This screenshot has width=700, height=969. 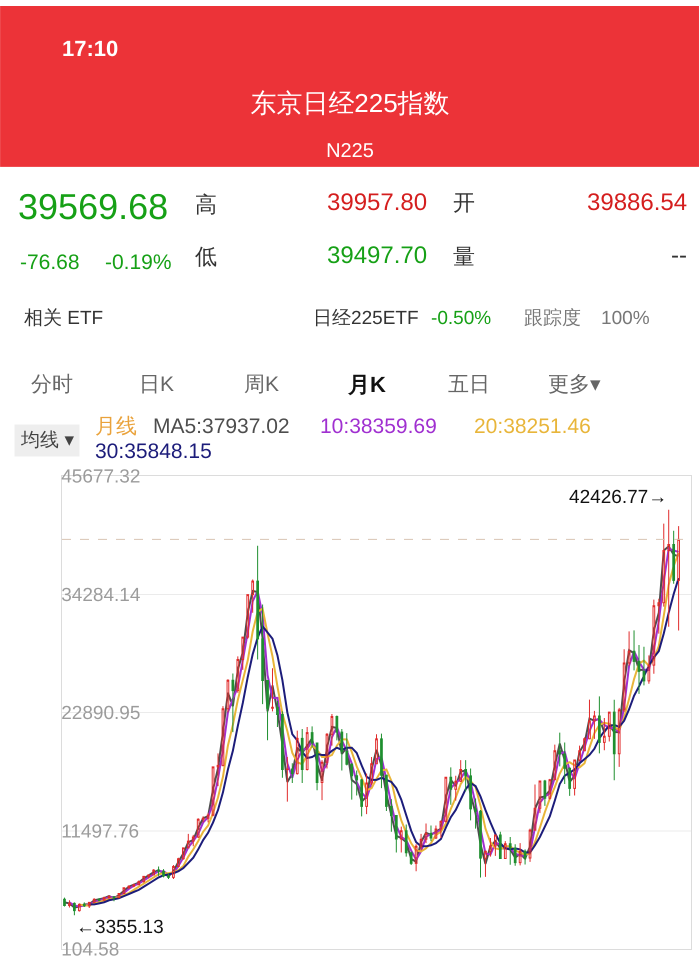 I want to click on text: -0.19%, so click(x=138, y=262).